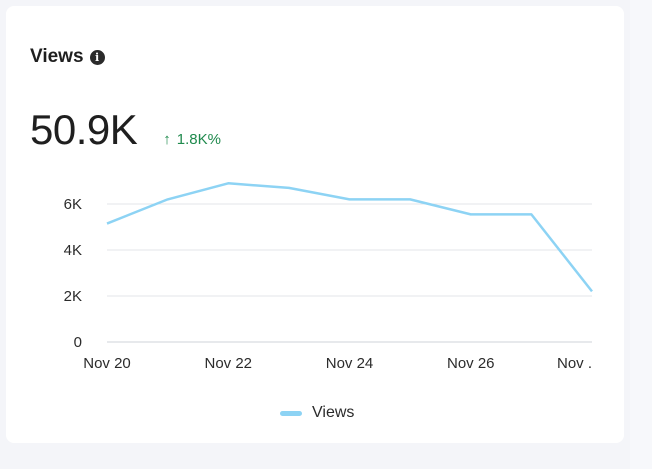 This screenshot has height=469, width=652. Describe the element at coordinates (73, 204) in the screenshot. I see `y-tick-label: 6K` at that location.